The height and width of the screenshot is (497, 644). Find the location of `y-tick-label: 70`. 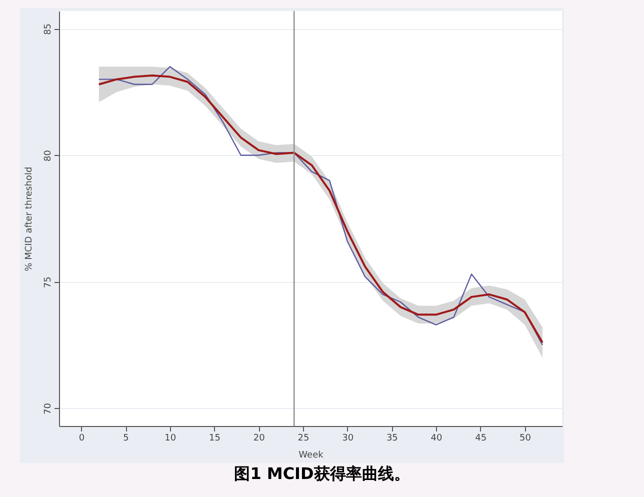

y-tick-label: 70 is located at coordinates (49, 408).